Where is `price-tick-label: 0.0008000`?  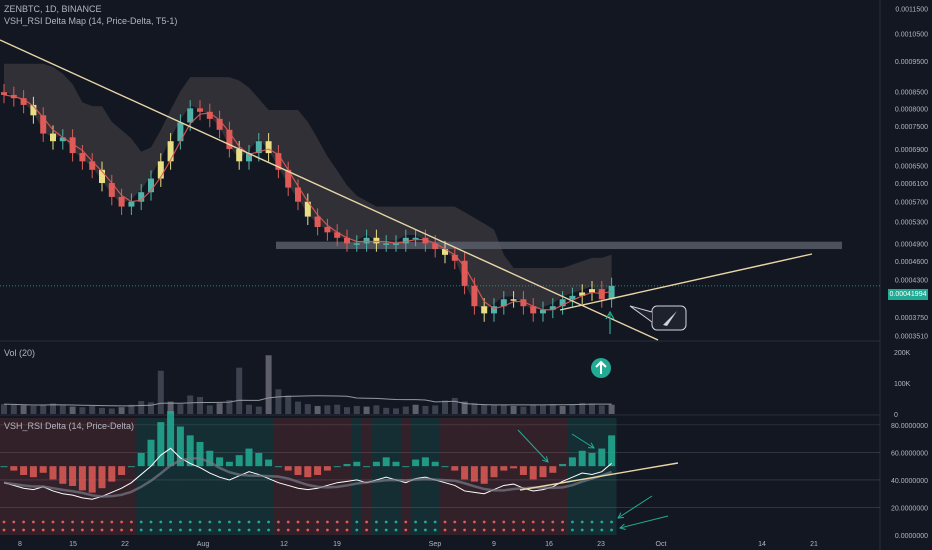 price-tick-label: 0.0008000 is located at coordinates (911, 109).